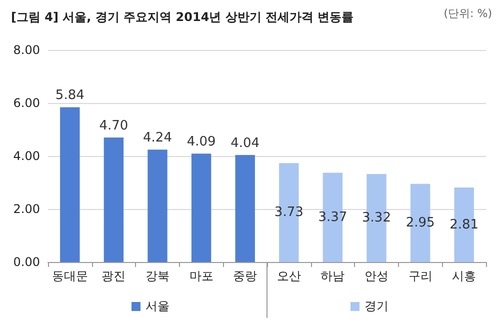  I want to click on data-label: 3.32, so click(376, 218).